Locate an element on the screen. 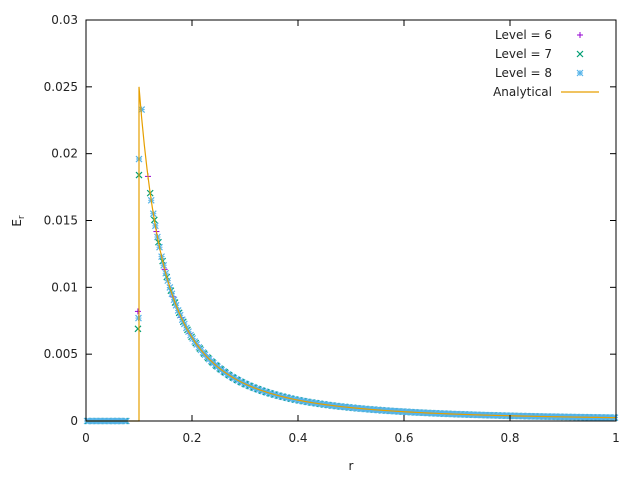  legend-label: Level = 7 is located at coordinates (523, 54).